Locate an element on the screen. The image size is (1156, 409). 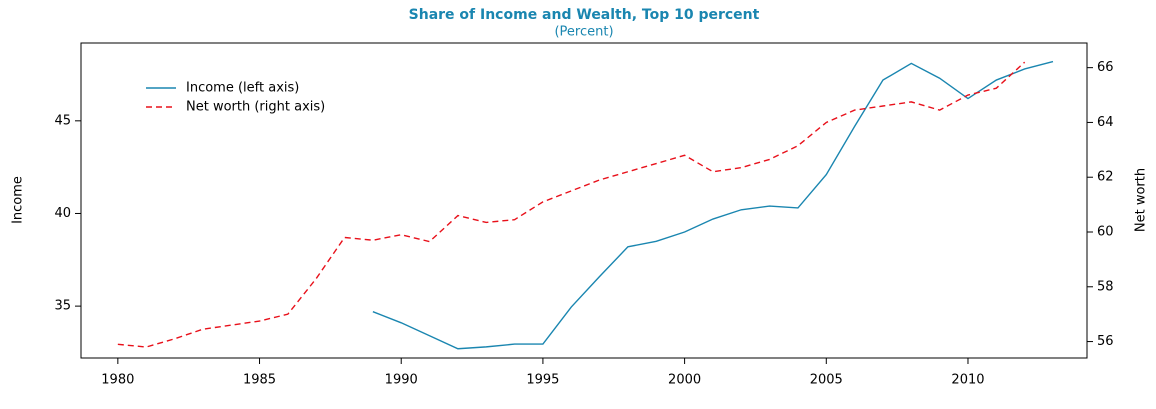
y-tick-label: 45 is located at coordinates (62, 120).